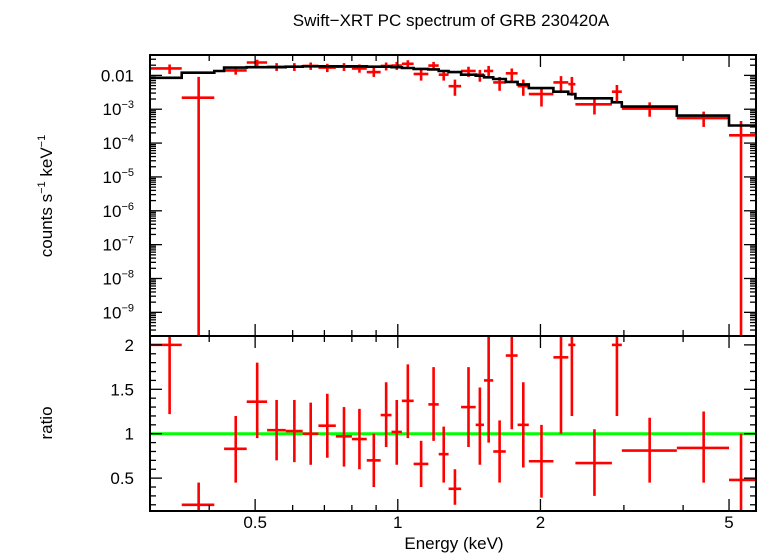 Image resolution: width=758 pixels, height=556 pixels. I want to click on x-tick-label: 0.5, so click(255, 522).